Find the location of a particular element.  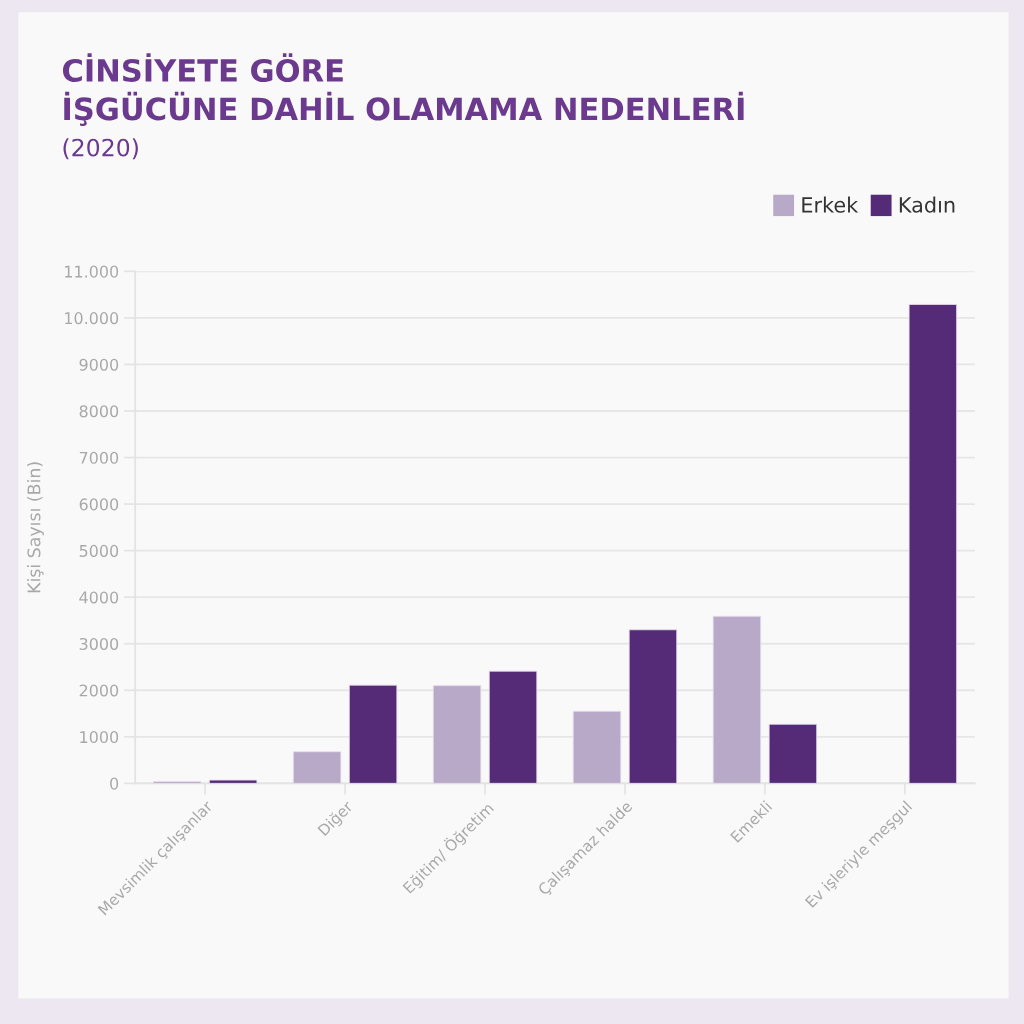

y-tick-label: 7000 is located at coordinates (99, 457).